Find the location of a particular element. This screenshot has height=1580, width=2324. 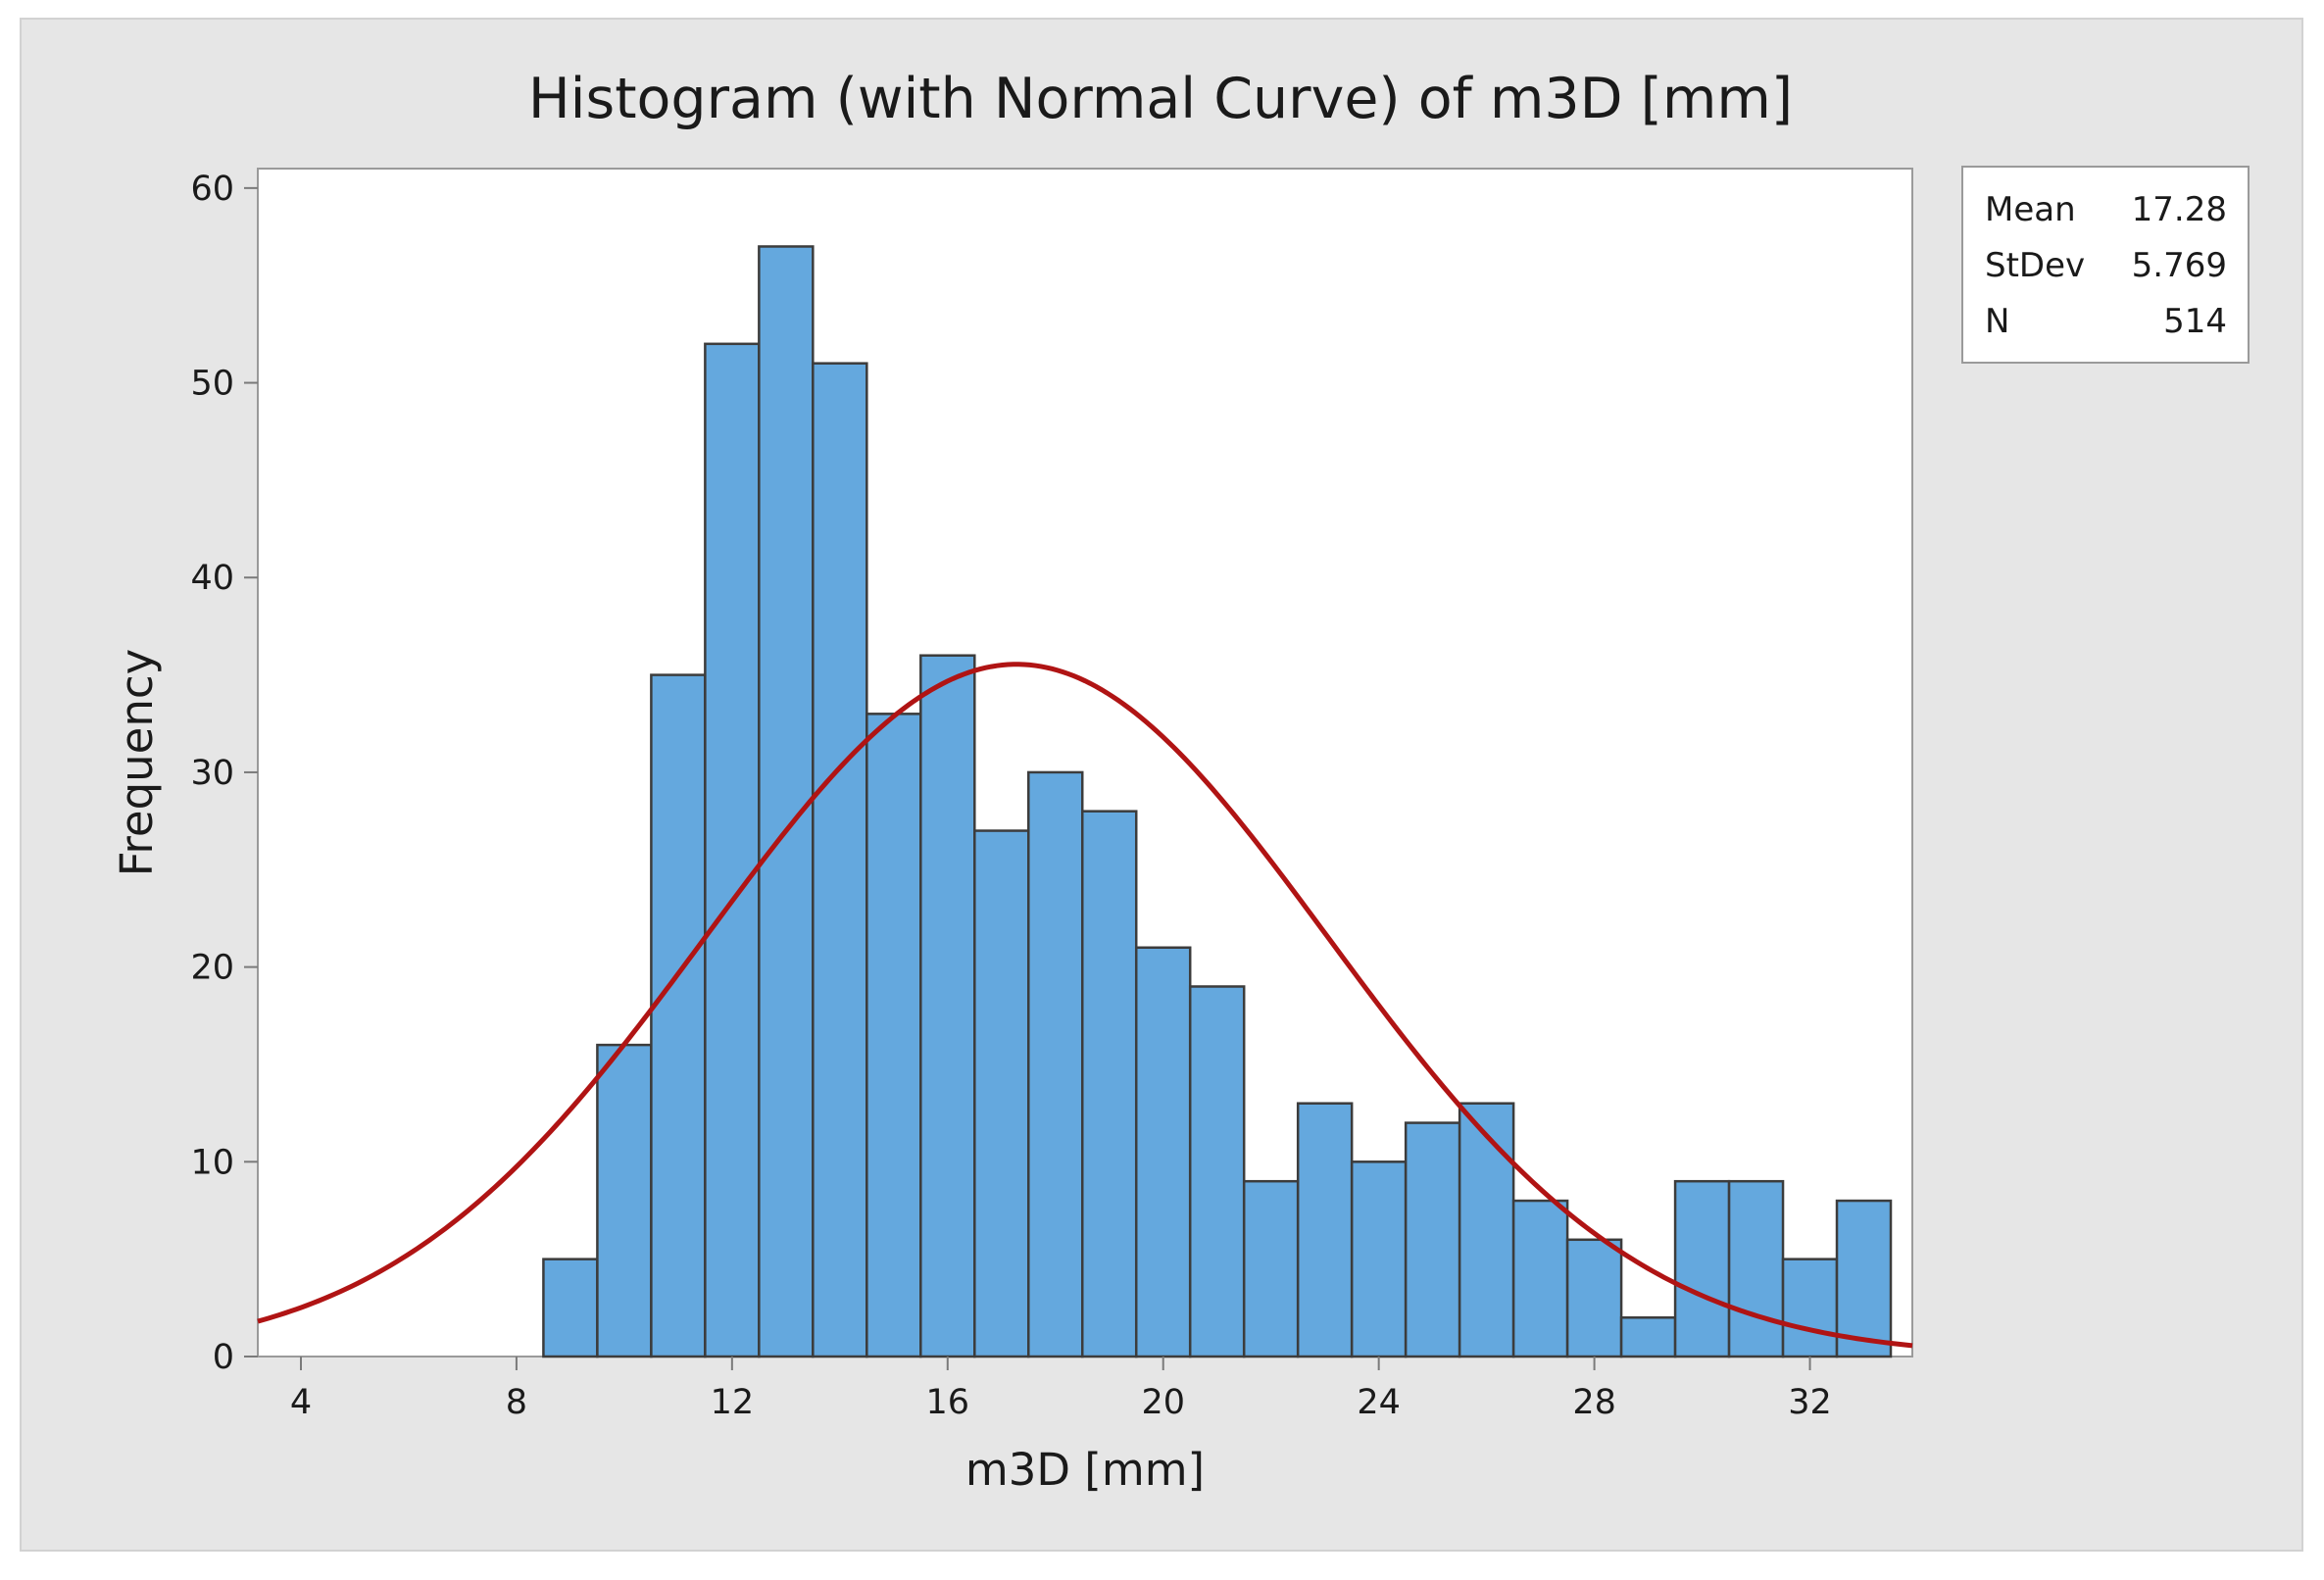

y-tick-label: 0 is located at coordinates (223, 1358).